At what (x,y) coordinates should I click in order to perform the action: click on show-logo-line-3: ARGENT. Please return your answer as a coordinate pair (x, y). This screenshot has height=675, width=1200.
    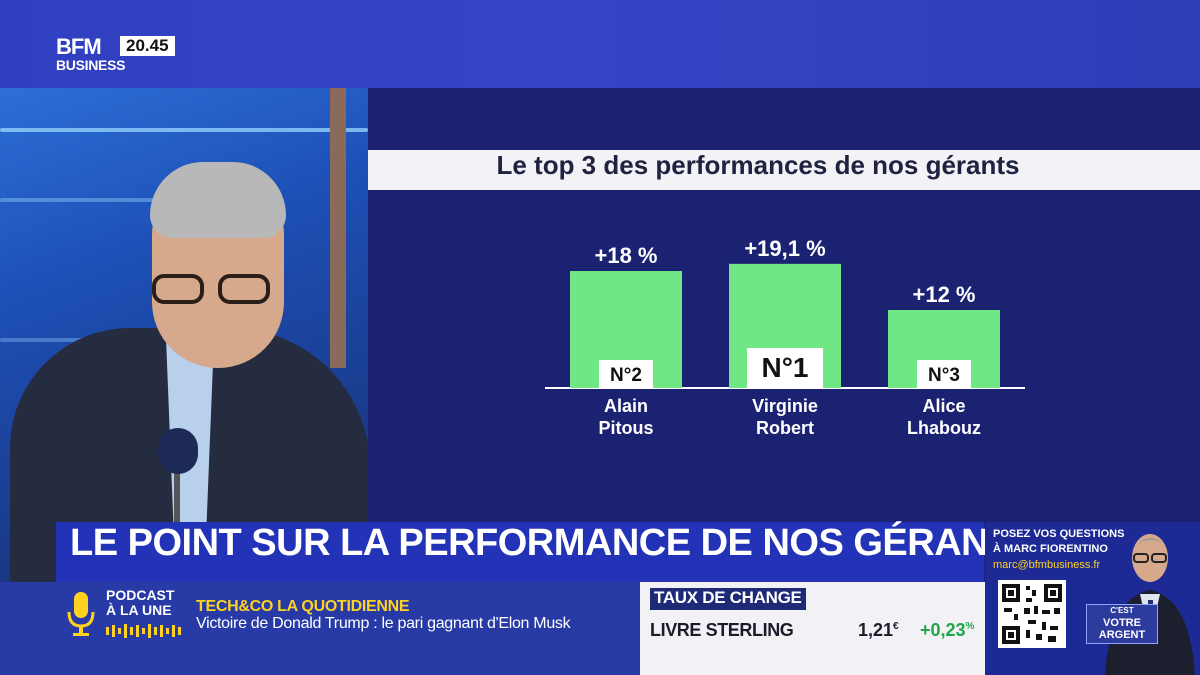
    Looking at the image, I should click on (1122, 635).